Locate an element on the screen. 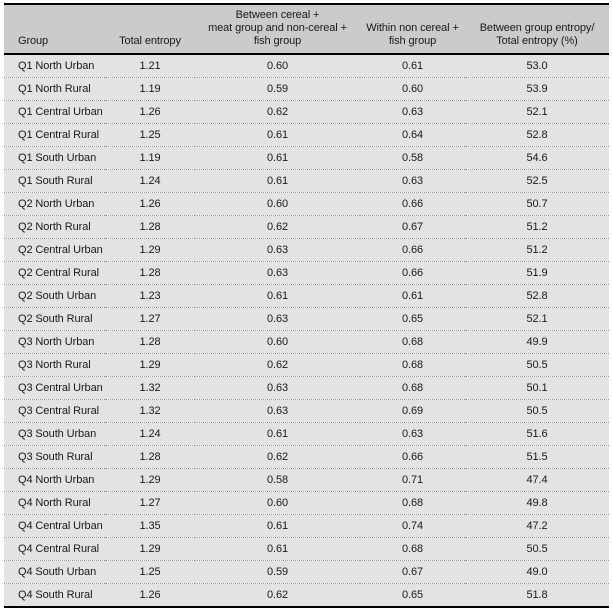  table-row: Q1 Central Rural 1.25 0.61 0.64 52.8 is located at coordinates (306, 135).